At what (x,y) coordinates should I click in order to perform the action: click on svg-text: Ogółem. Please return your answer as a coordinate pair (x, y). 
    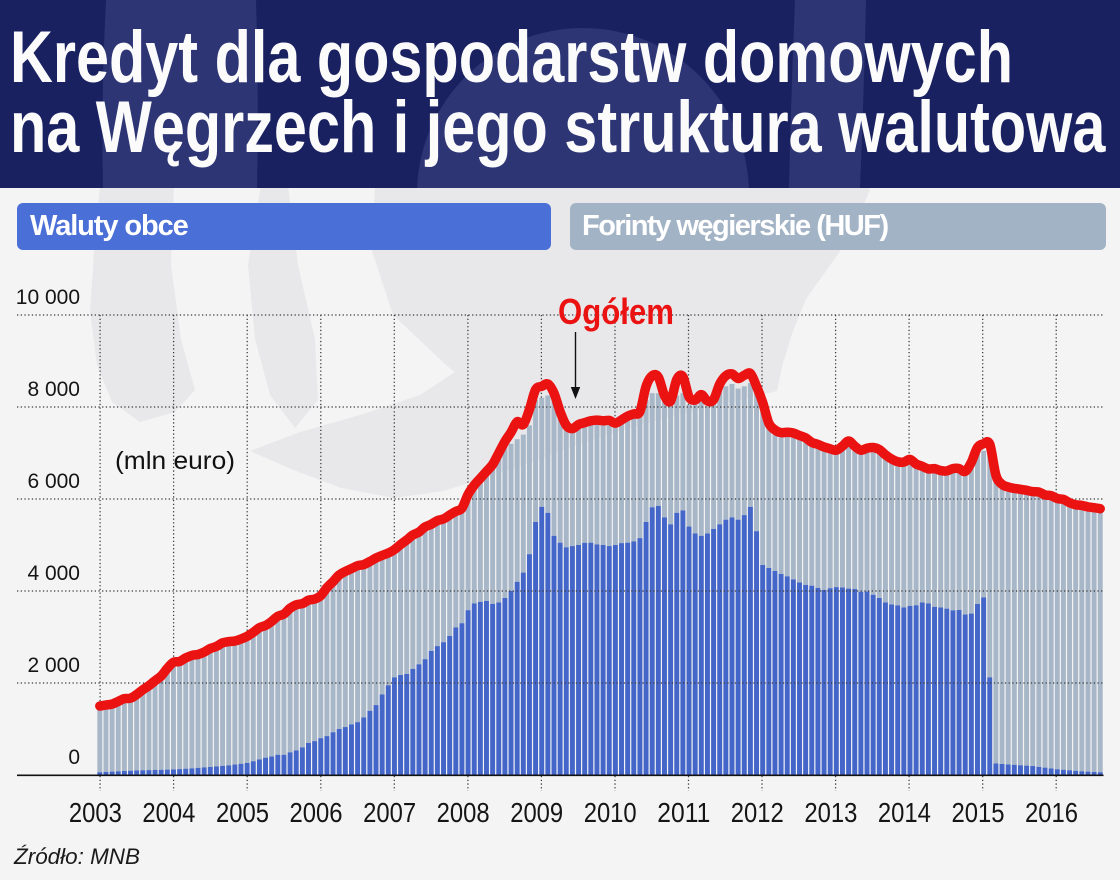
    Looking at the image, I should click on (616, 311).